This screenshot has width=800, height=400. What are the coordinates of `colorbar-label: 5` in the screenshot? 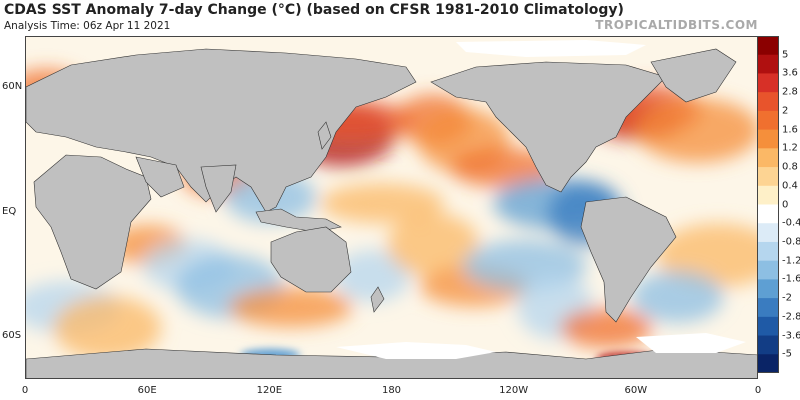 It's located at (785, 55).